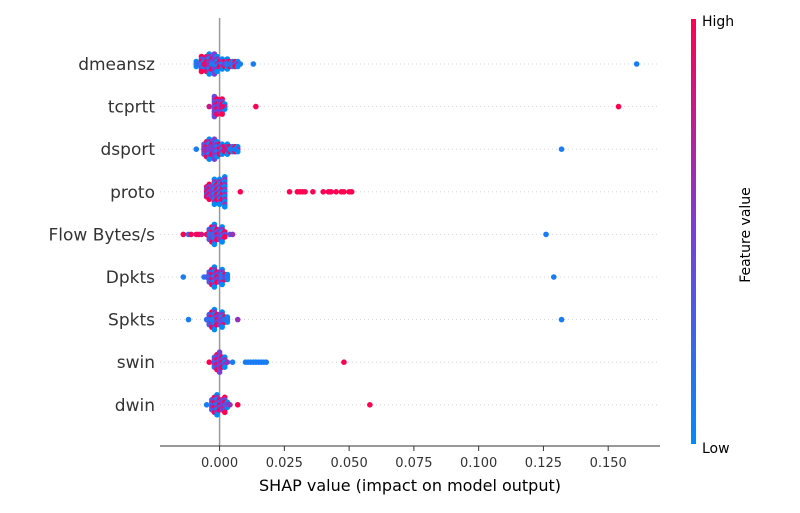 This screenshot has width=800, height=513. What do you see at coordinates (716, 449) in the screenshot?
I see `colorbar-low-label: Low` at bounding box center [716, 449].